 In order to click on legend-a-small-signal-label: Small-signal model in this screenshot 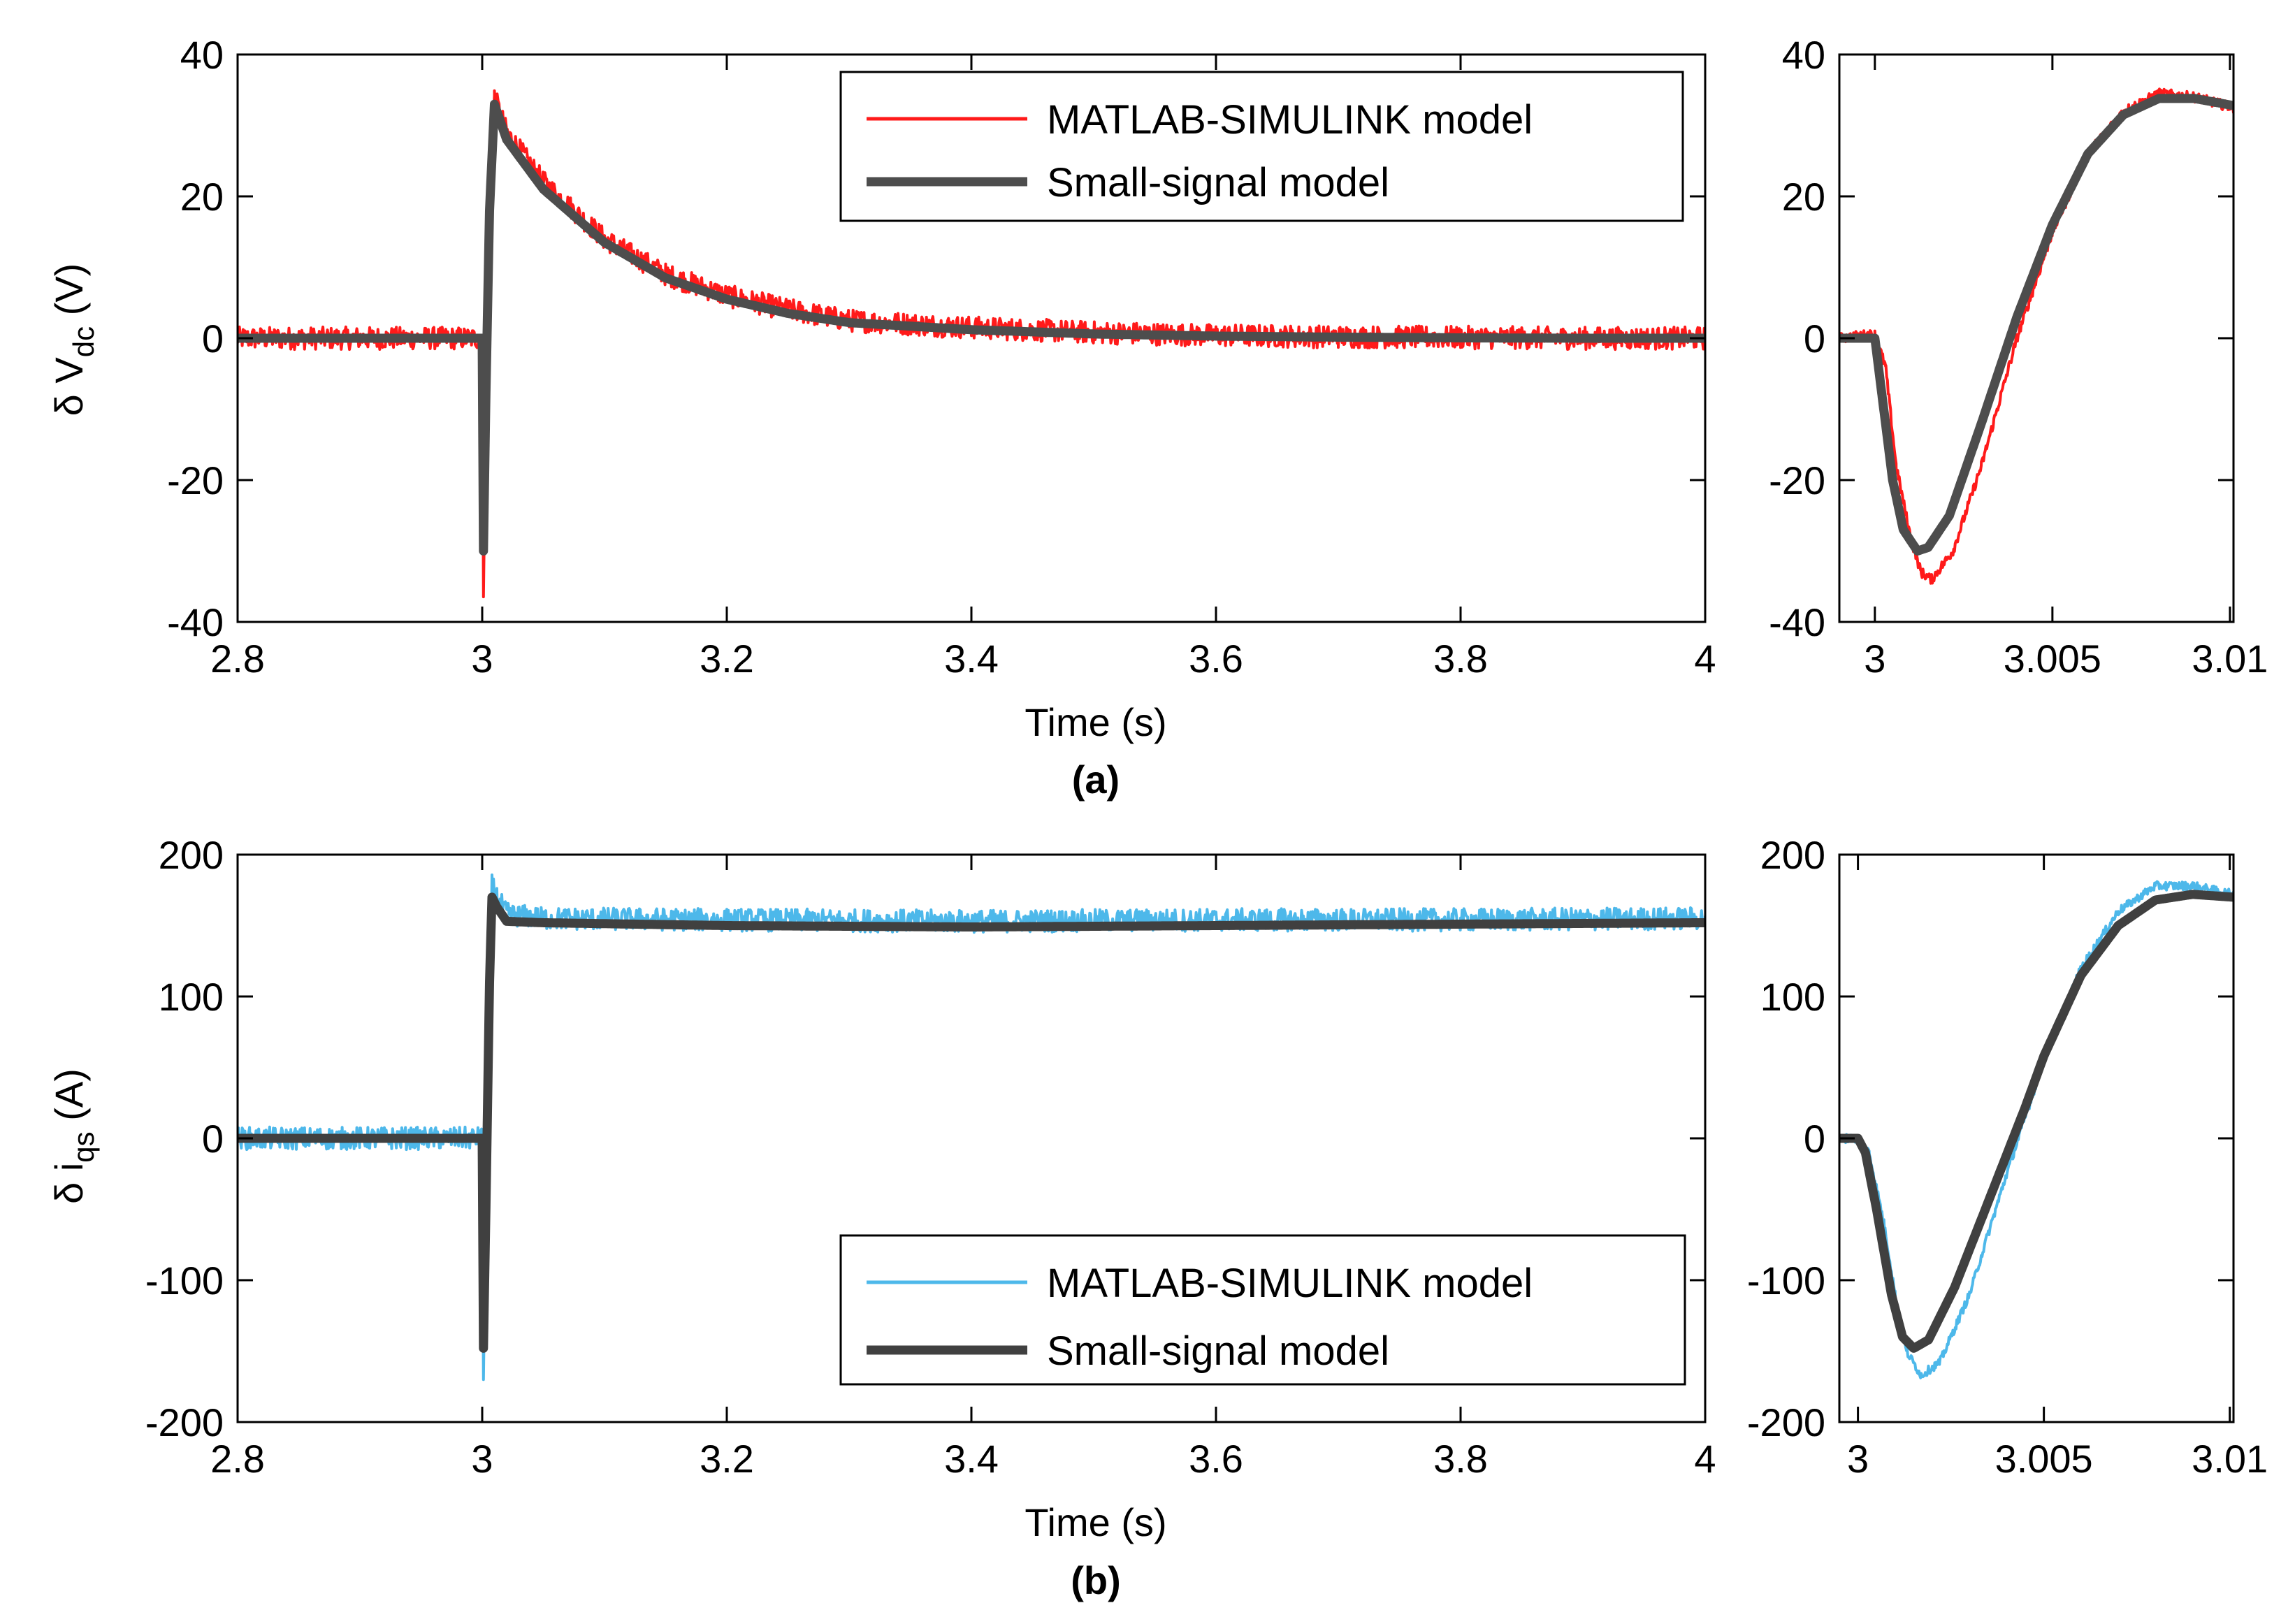, I will do `click(1218, 183)`.